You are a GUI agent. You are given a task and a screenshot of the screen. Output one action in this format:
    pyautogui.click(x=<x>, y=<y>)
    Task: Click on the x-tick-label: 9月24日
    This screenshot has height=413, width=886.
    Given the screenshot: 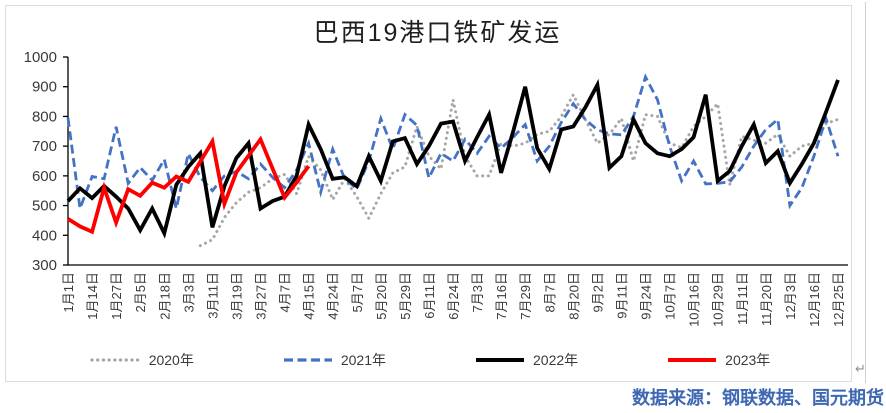 What is the action you would take?
    pyautogui.click(x=646, y=296)
    